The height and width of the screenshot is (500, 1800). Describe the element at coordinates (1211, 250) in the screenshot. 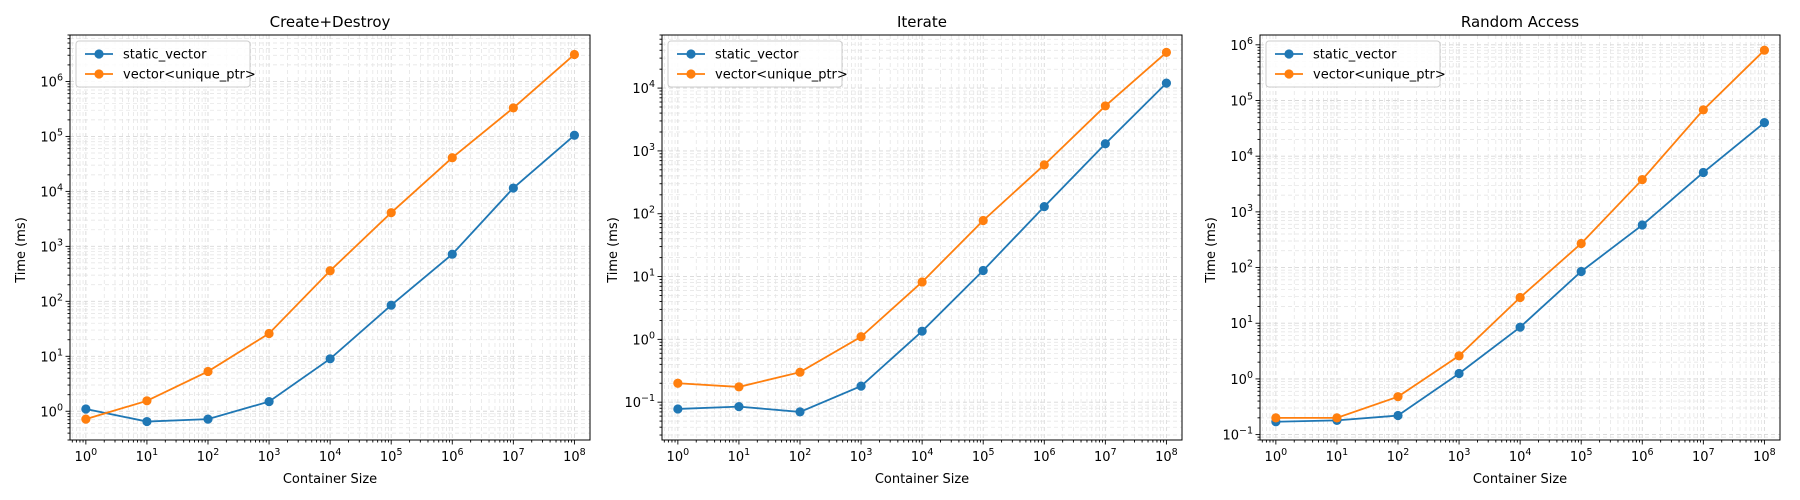

I see `y-axis-label: Time (ms)` at that location.